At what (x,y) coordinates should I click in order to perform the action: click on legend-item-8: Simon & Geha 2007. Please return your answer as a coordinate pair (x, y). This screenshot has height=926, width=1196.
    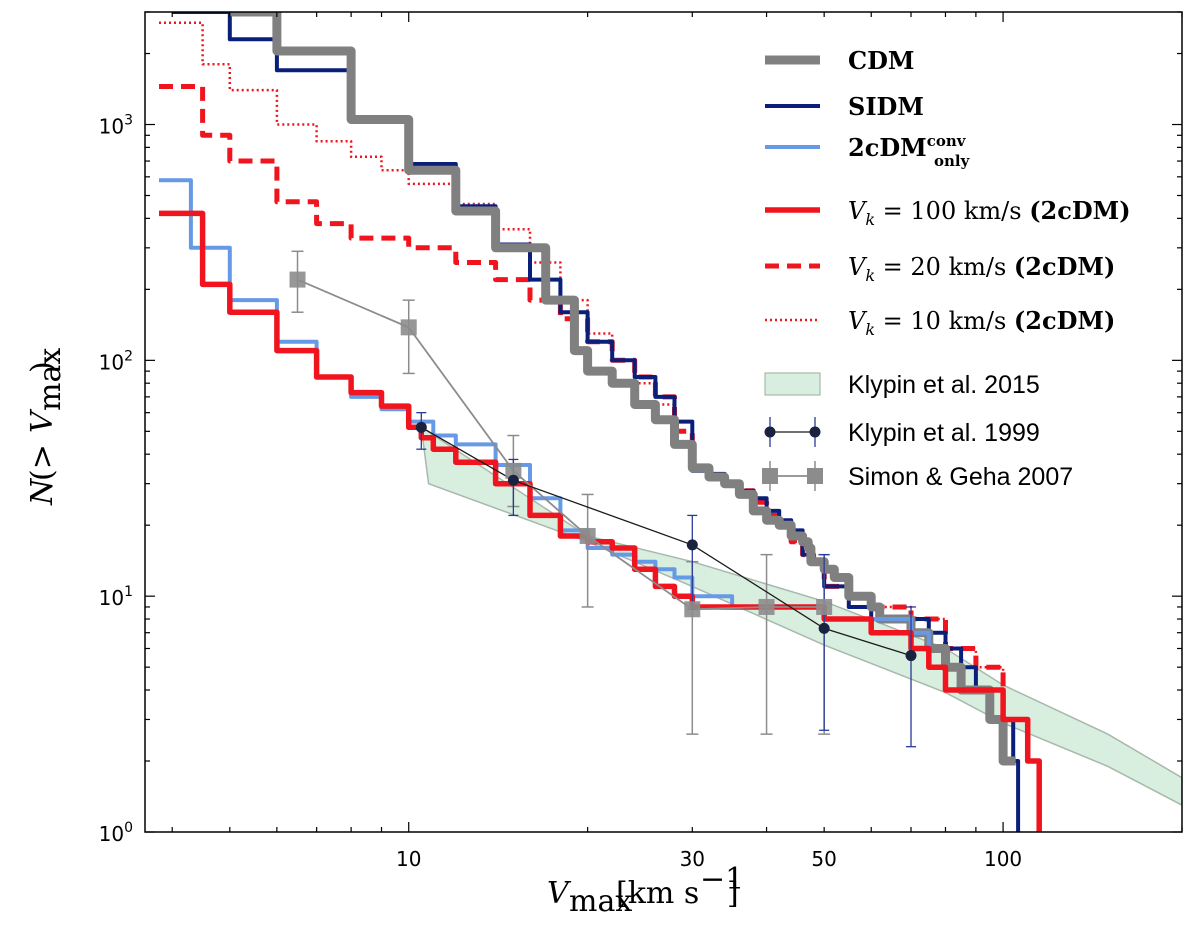
    Looking at the image, I should click on (917, 476).